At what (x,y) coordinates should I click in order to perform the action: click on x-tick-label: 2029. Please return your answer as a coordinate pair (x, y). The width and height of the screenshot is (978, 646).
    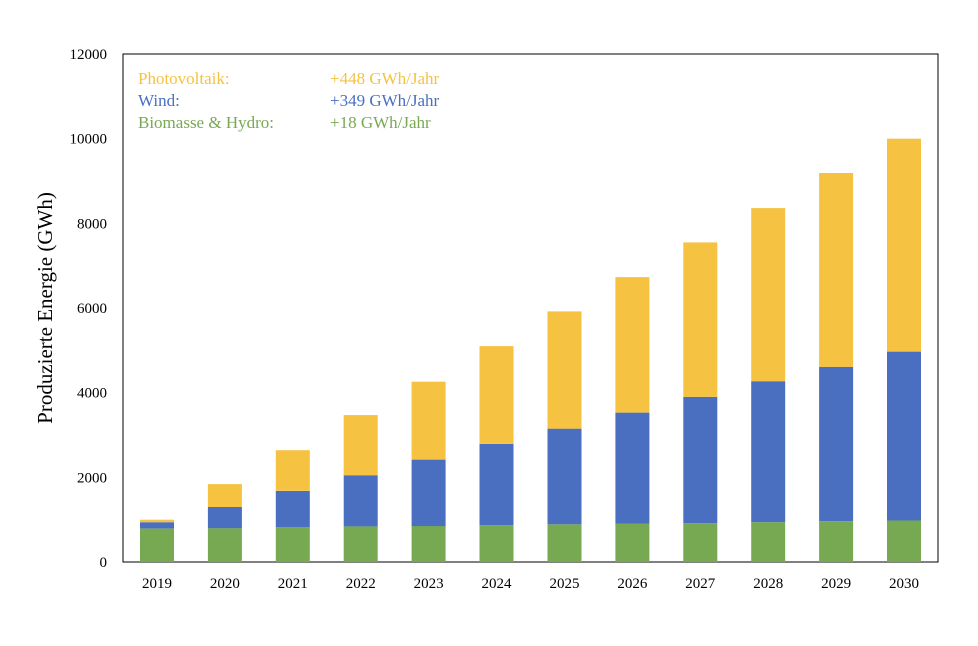
    Looking at the image, I should click on (836, 584).